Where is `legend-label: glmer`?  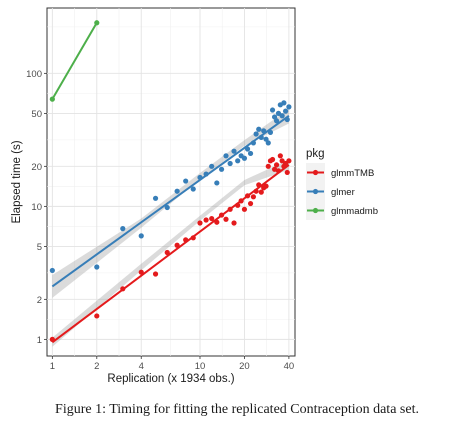 legend-label: glmer is located at coordinates (343, 192).